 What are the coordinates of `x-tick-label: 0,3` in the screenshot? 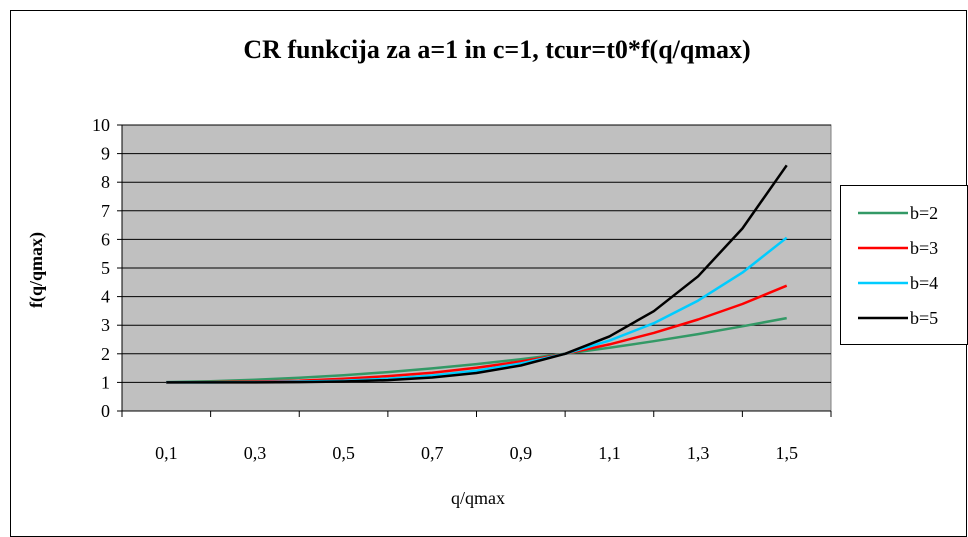 It's located at (255, 453).